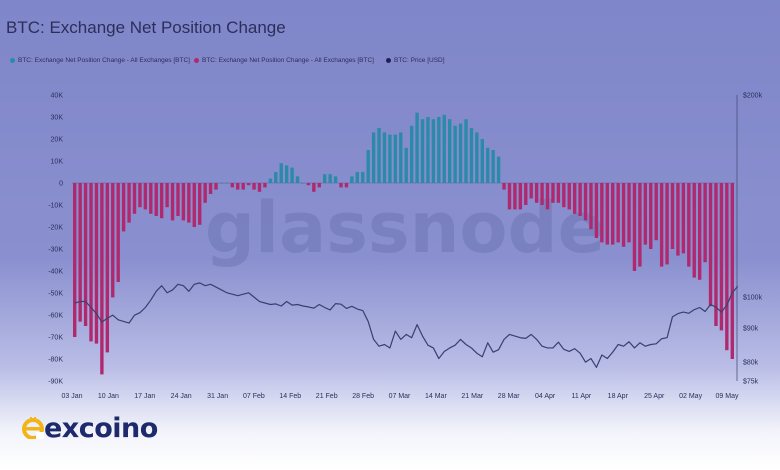 This screenshot has height=470, width=780. What do you see at coordinates (654, 396) in the screenshot?
I see `x-tick-label: 25 Apr` at bounding box center [654, 396].